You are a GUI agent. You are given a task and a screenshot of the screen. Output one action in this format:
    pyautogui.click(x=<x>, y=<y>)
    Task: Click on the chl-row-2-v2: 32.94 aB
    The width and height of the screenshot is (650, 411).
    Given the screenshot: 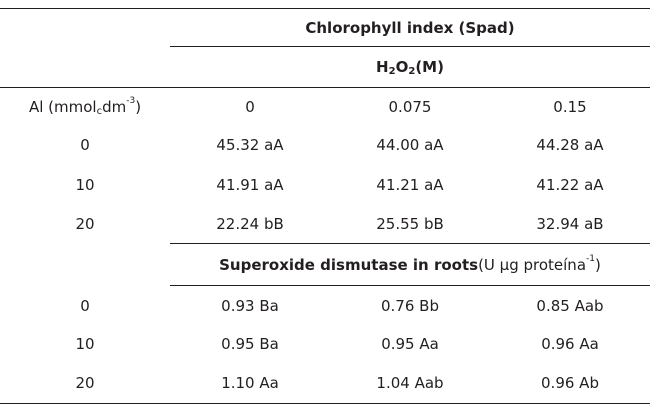 What is the action you would take?
    pyautogui.click(x=570, y=224)
    